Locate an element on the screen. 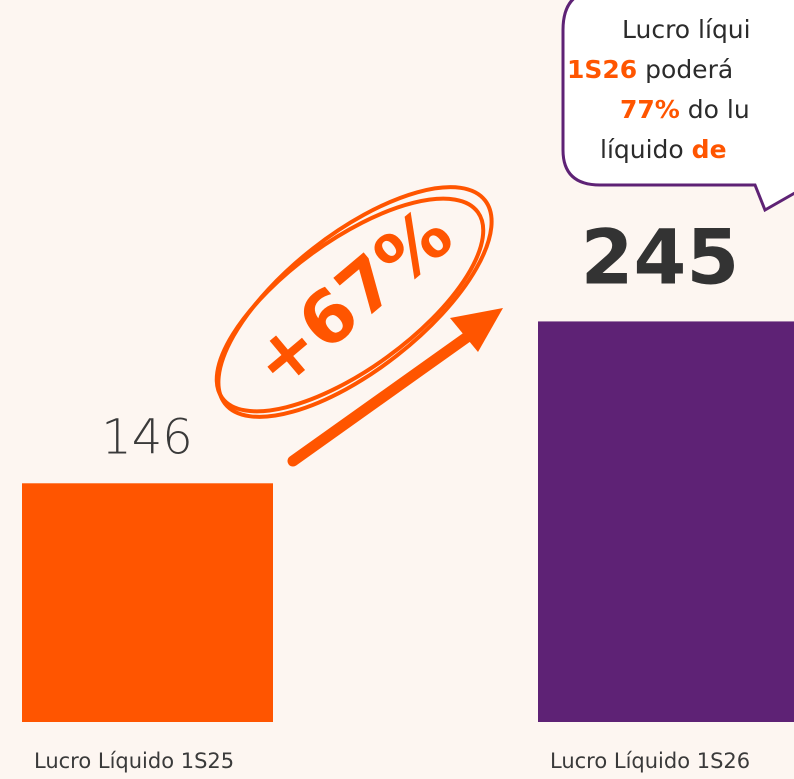  callout-line: líquido de is located at coordinates (663, 149).